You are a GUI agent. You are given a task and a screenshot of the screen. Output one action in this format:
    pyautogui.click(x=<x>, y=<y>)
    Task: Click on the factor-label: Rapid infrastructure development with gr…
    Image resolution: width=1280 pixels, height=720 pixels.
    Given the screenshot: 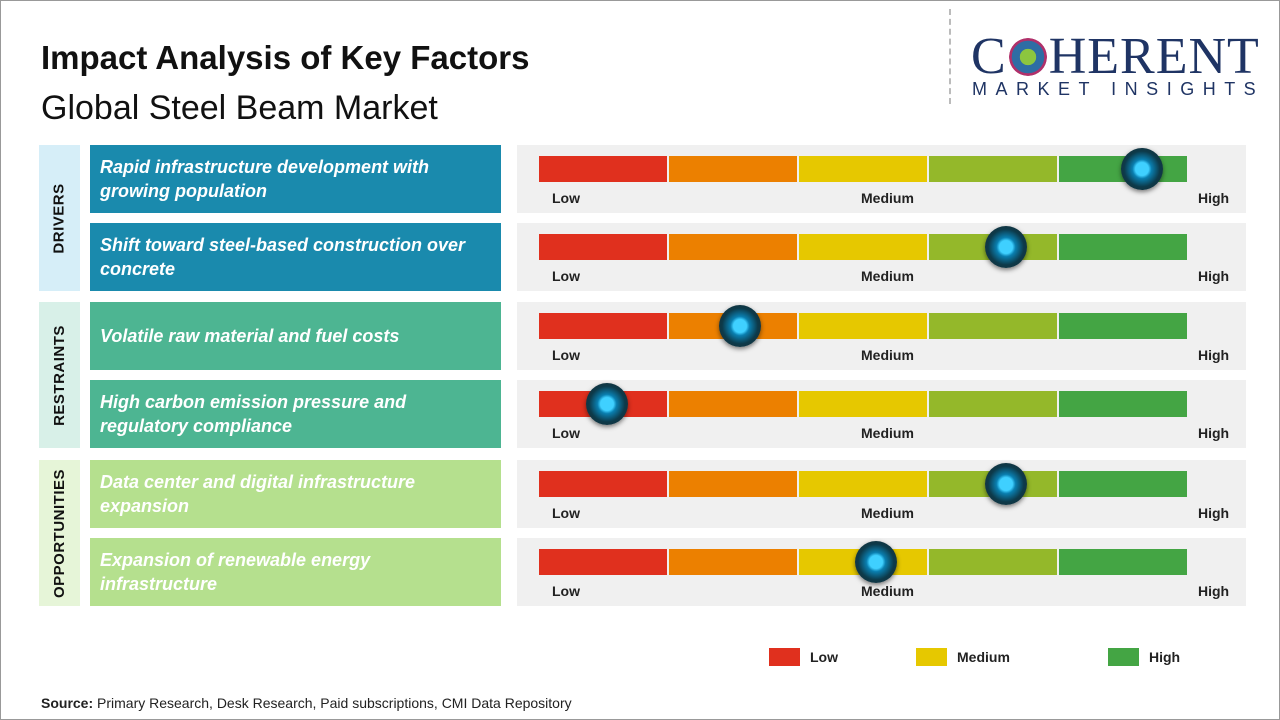 What is the action you would take?
    pyautogui.click(x=295, y=179)
    